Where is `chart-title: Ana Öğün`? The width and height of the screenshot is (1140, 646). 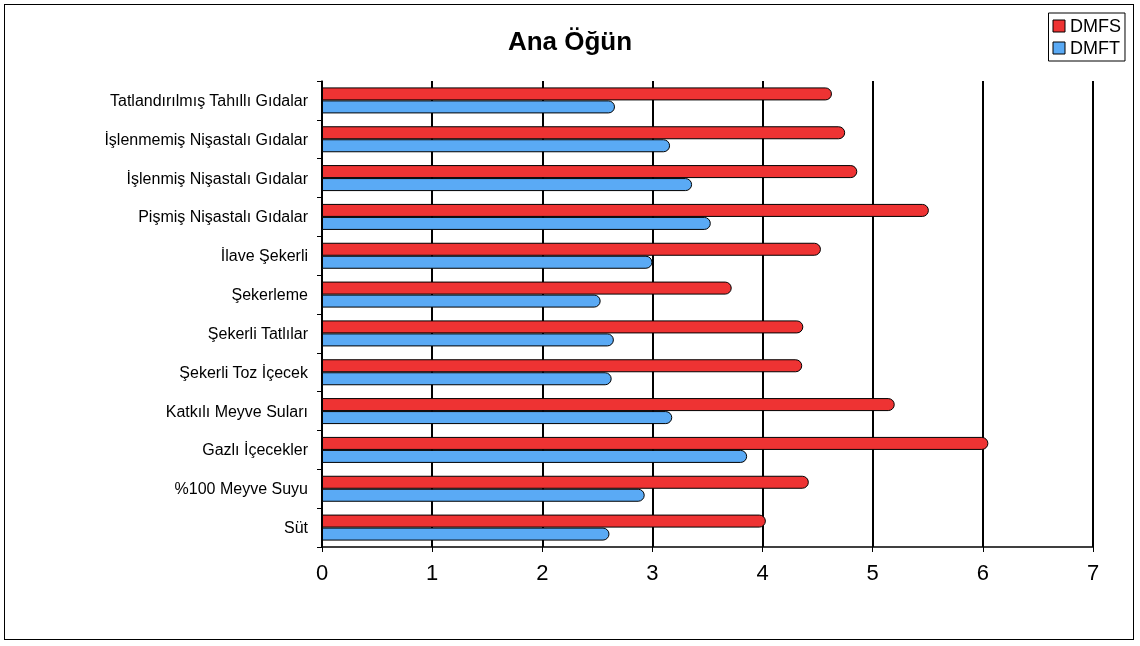
chart-title: Ana Öğün is located at coordinates (570, 41).